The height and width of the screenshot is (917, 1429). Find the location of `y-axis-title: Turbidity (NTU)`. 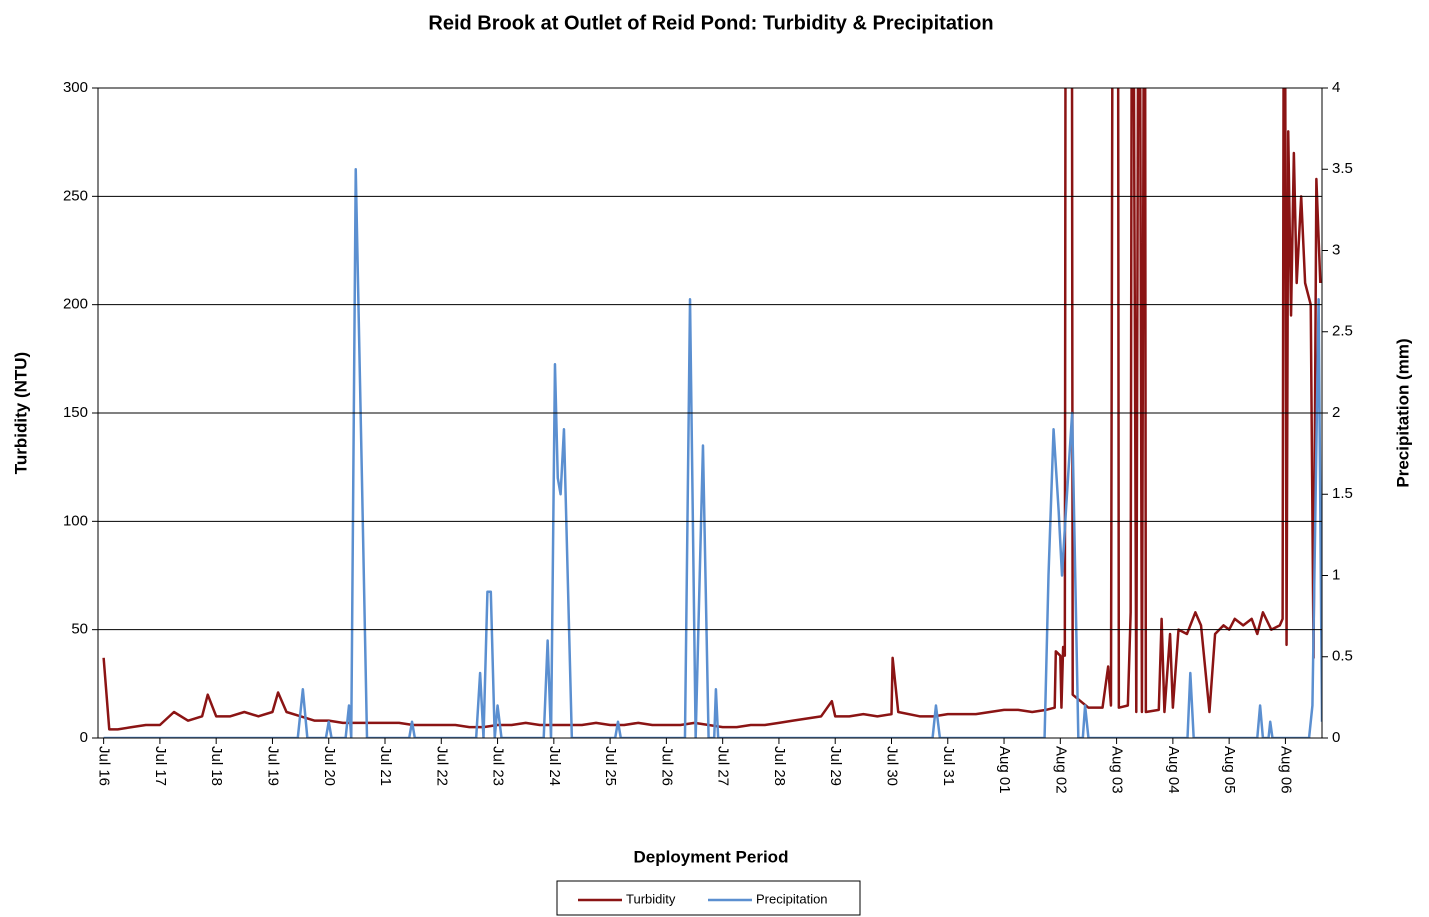

y-axis-title: Turbidity (NTU) is located at coordinates (20, 413).